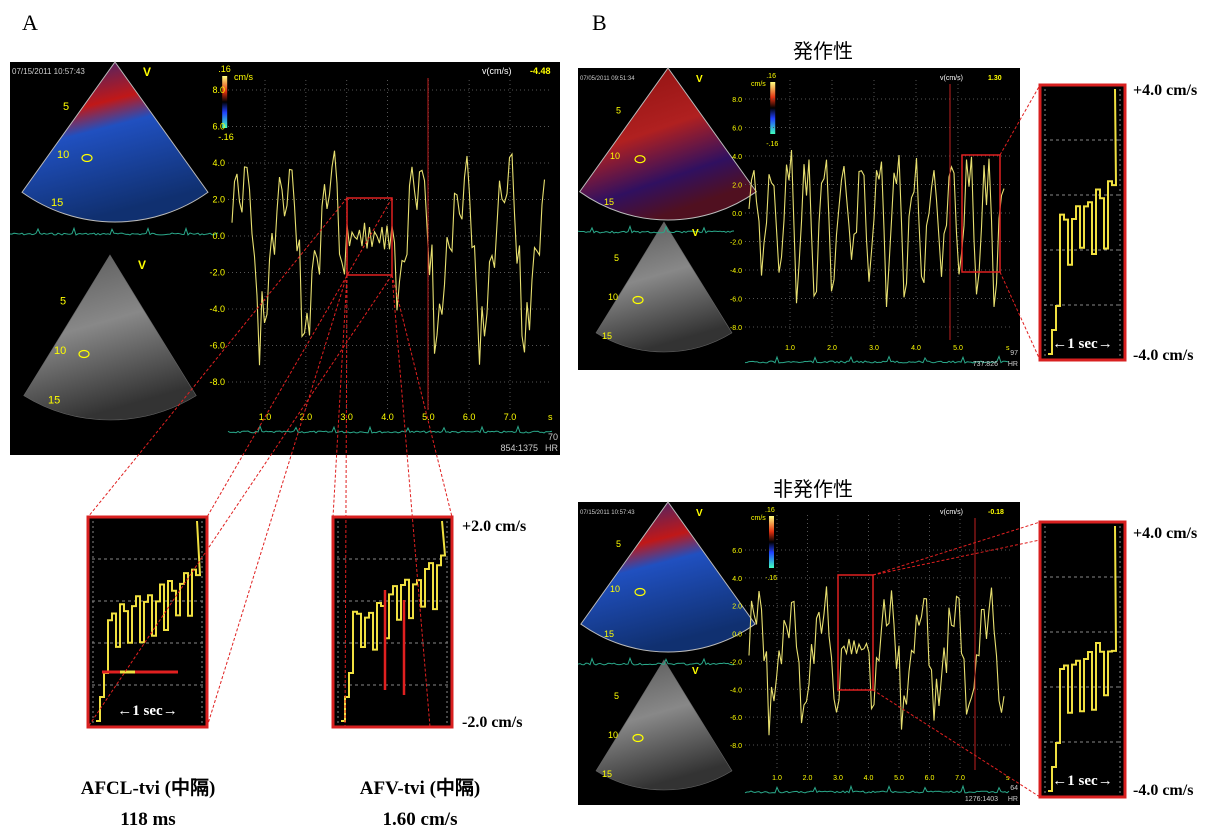  What do you see at coordinates (813, 489) in the screenshot?
I see `panel-title: 非発作性` at bounding box center [813, 489].